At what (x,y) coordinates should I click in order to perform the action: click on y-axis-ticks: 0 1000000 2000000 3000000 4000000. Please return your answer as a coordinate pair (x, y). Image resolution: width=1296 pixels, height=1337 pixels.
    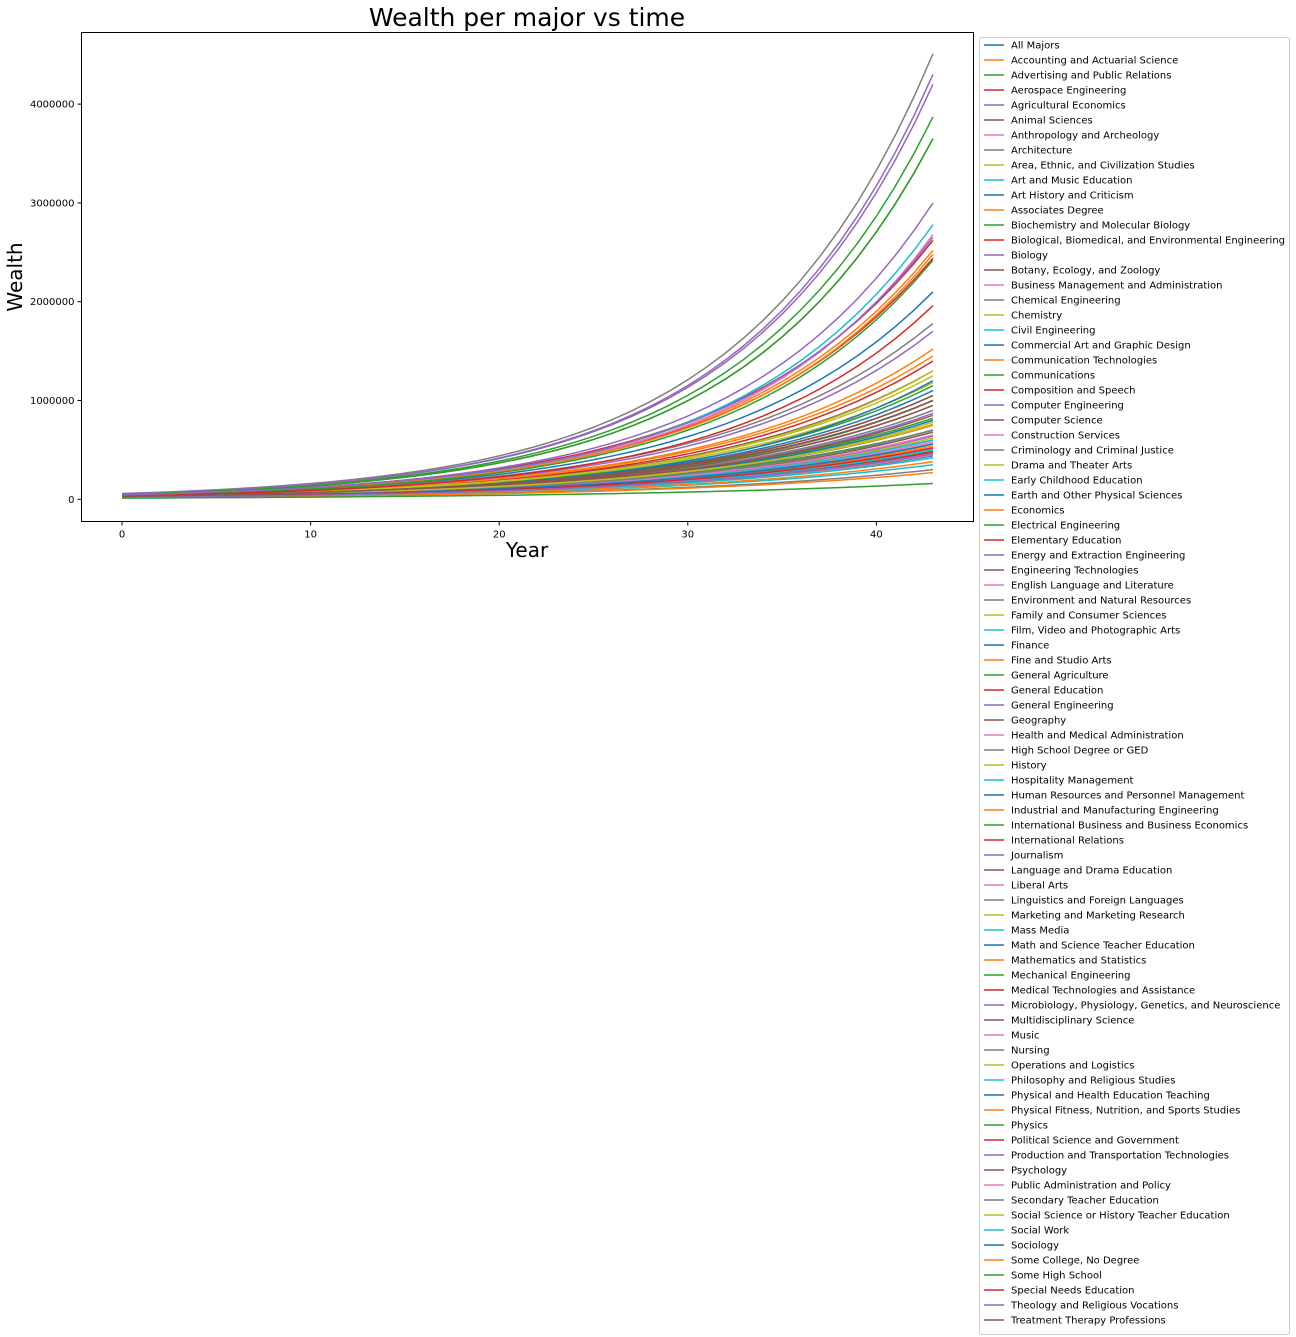
    Looking at the image, I should click on (56, 303).